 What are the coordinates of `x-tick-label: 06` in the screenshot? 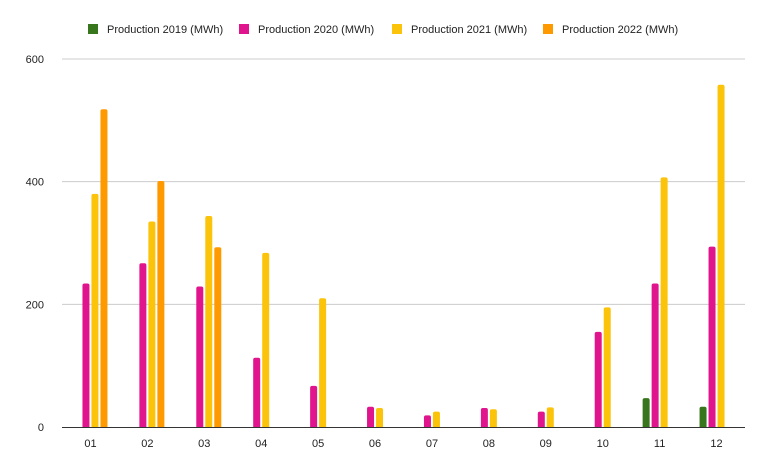 It's located at (375, 444).